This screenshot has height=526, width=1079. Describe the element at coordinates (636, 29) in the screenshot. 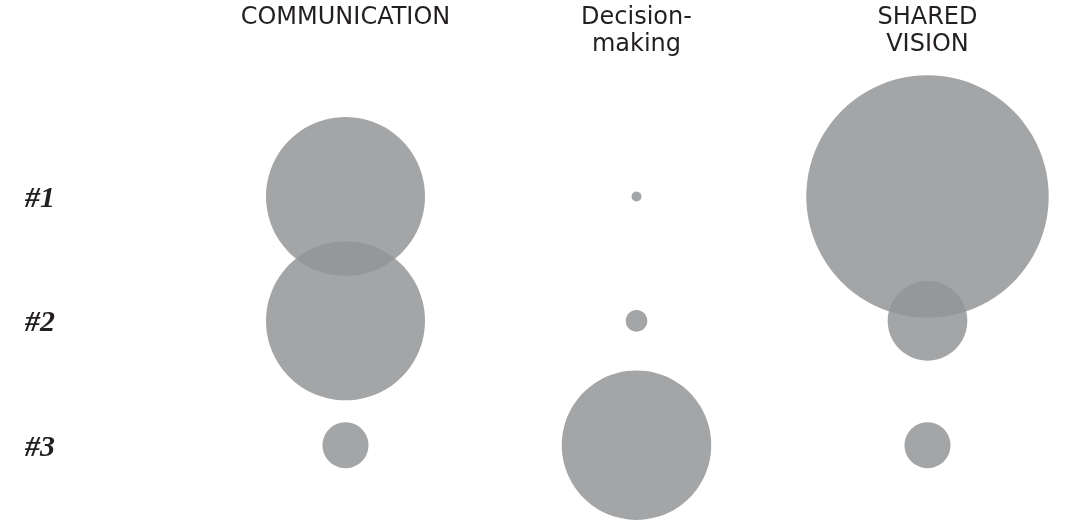

I see `x-tick-label: Decision-making` at that location.